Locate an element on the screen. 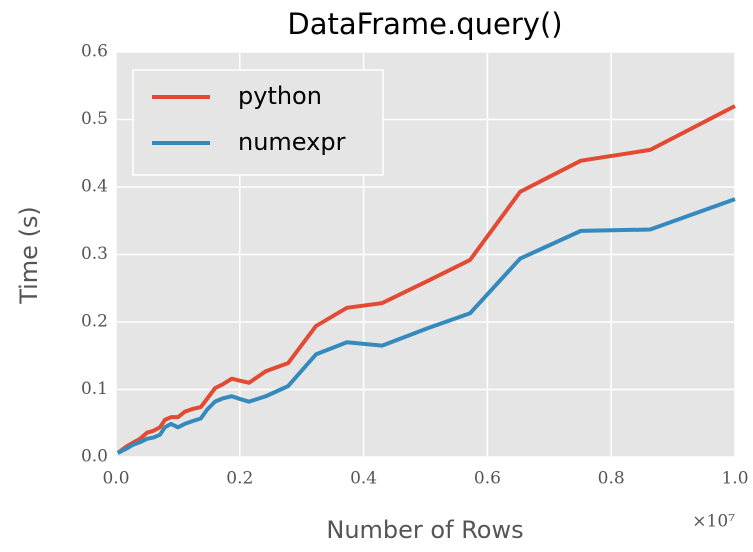 This screenshot has width=753, height=552. y-tick-label: 0.5 is located at coordinates (94, 119).